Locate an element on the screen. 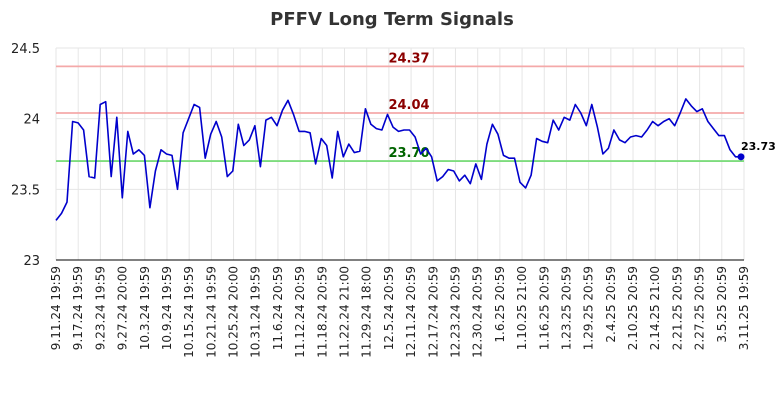 The width and height of the screenshot is (784, 400). x-tick-label: 11.18.24 20:59 is located at coordinates (322, 312).